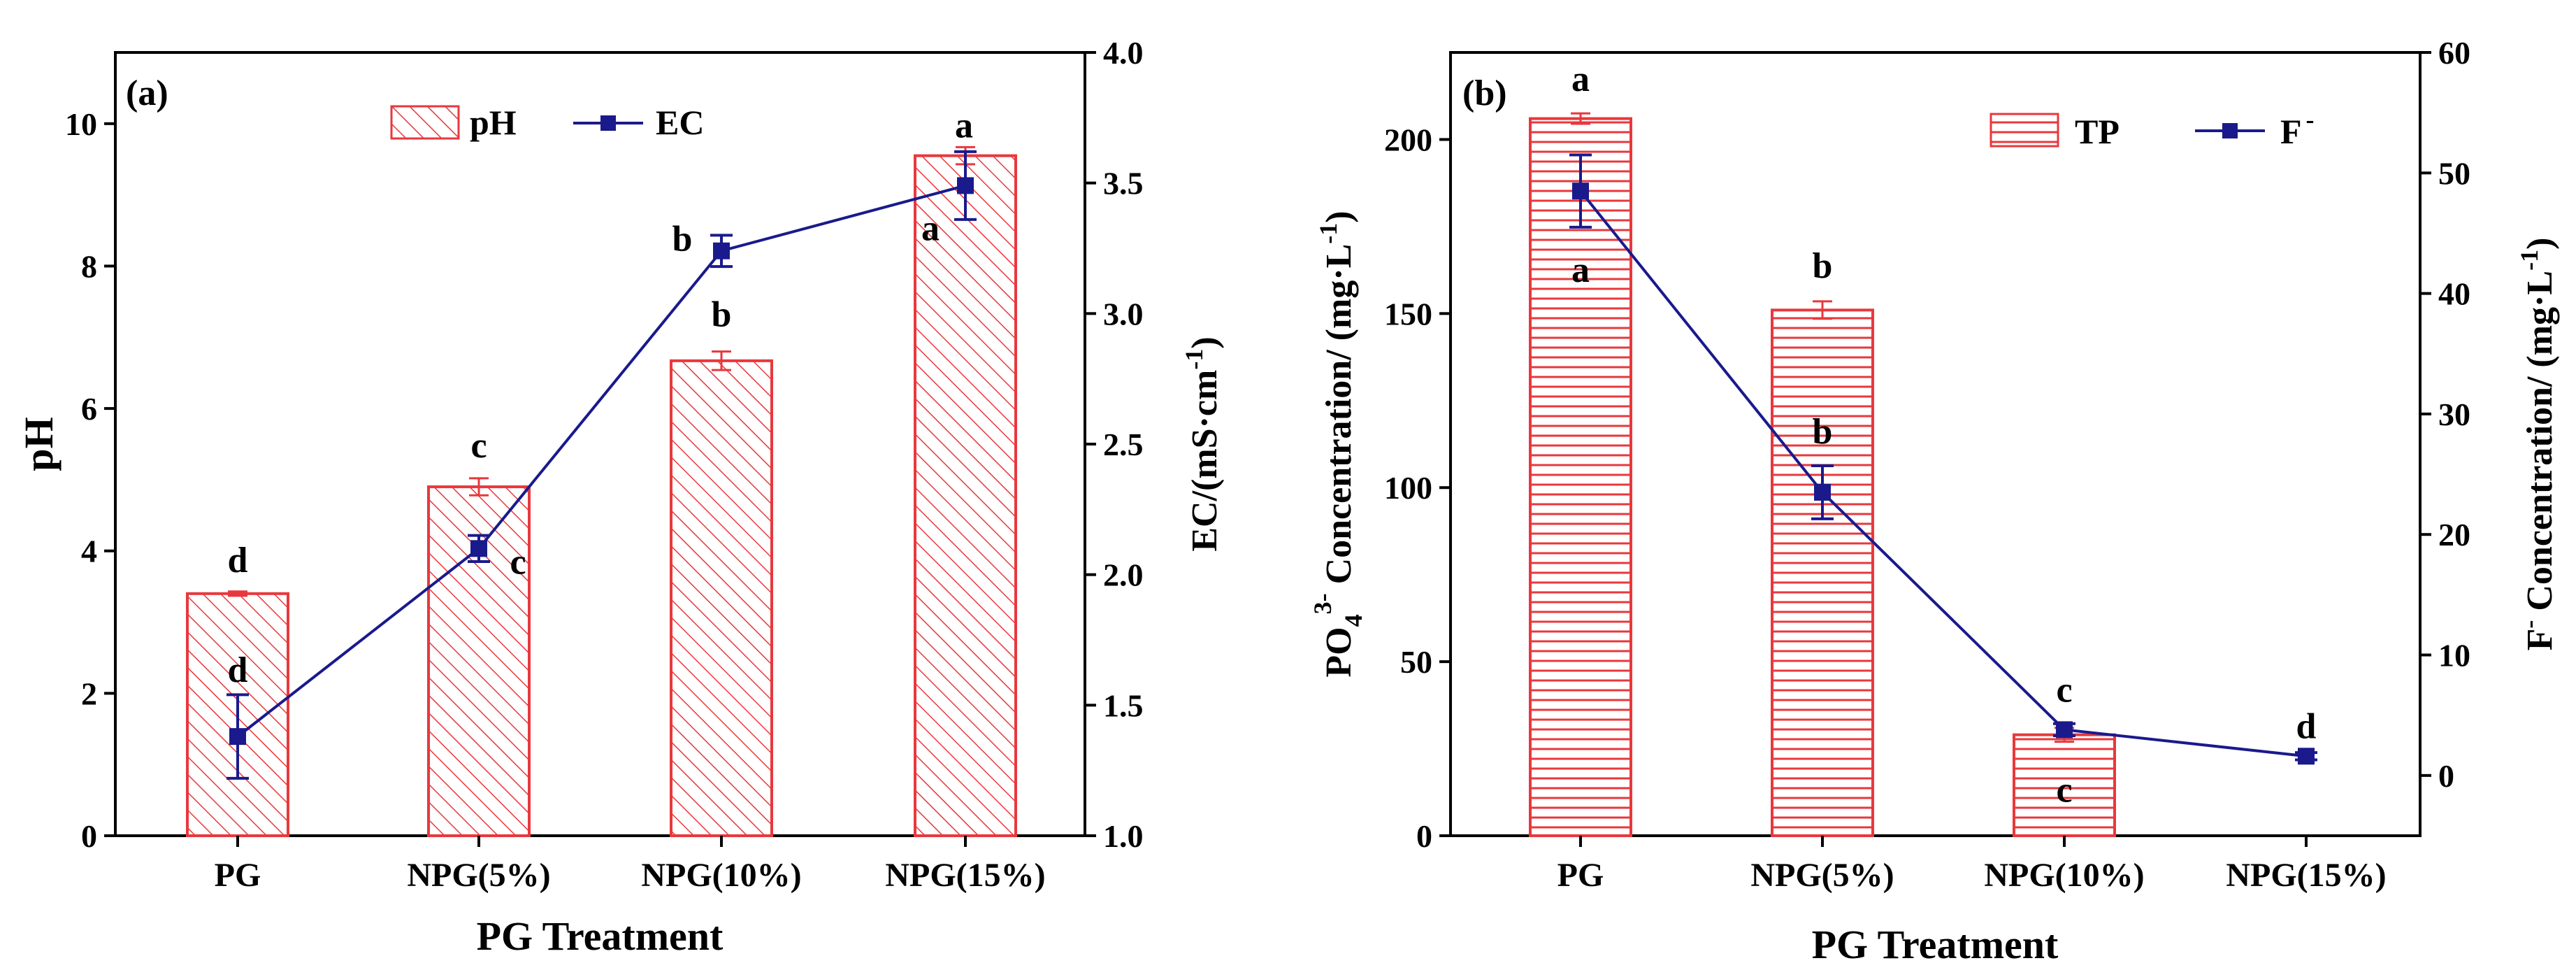 The height and width of the screenshot is (977, 2576). I want to click on legend-ph-swatch, so click(425, 123).